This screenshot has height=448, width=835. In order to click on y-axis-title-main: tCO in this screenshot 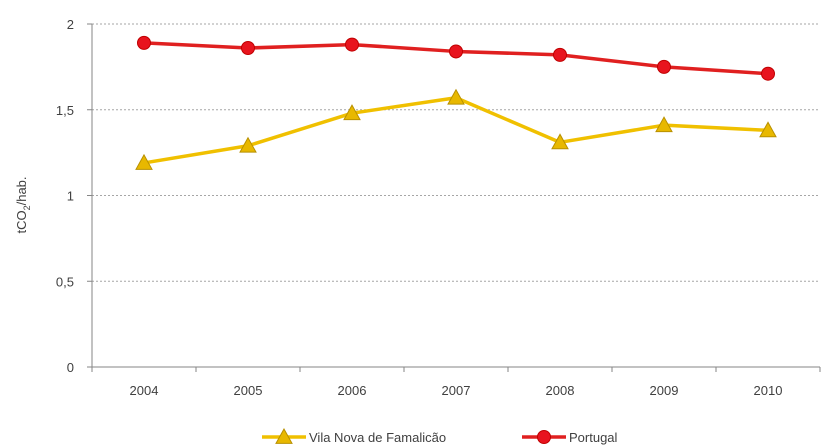, I will do `click(21, 221)`.